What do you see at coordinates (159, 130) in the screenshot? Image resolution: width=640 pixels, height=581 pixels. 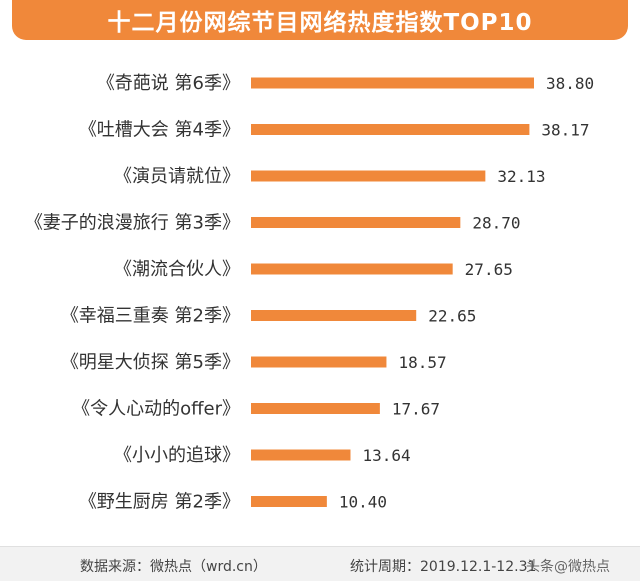 I see `category-label: 《吐槽大会 第4季》` at bounding box center [159, 130].